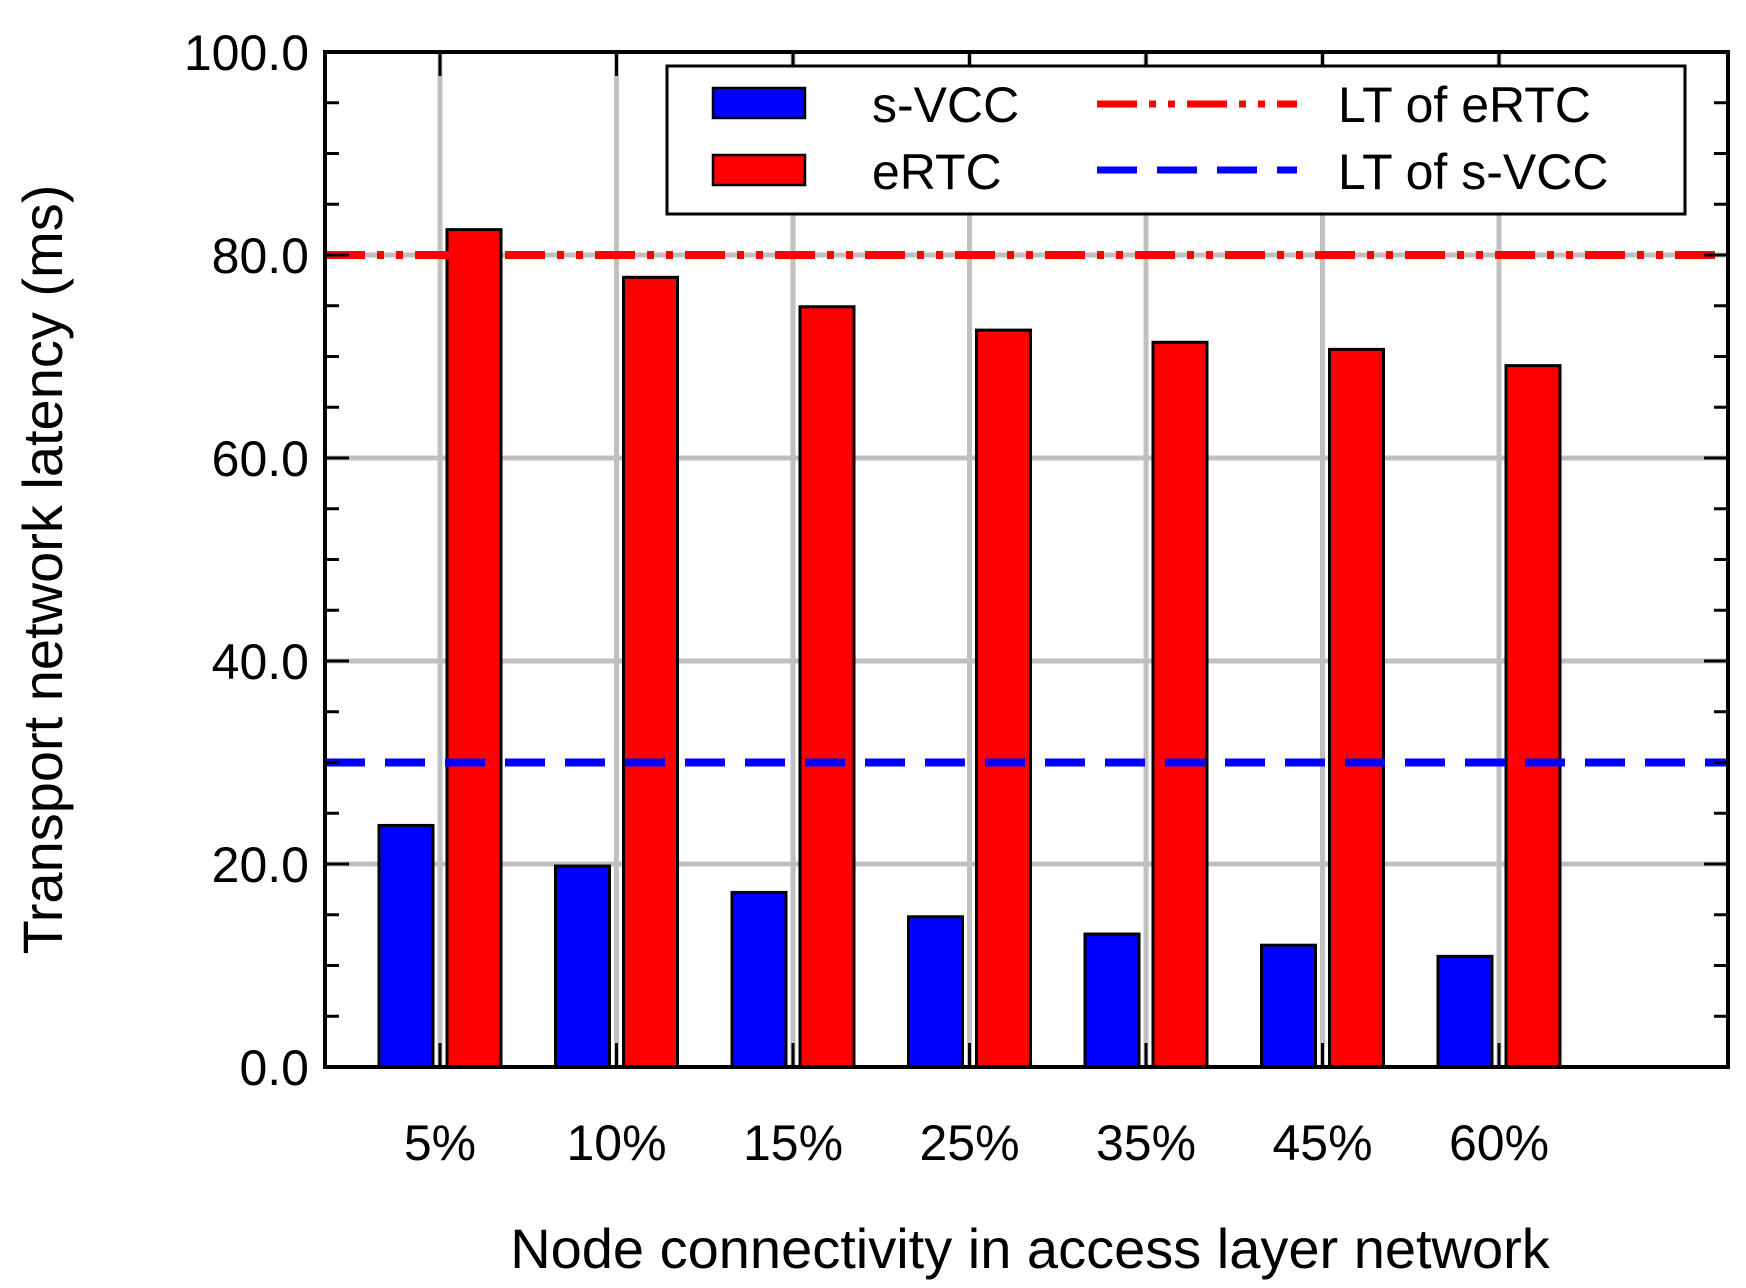 Image resolution: width=1746 pixels, height=1288 pixels. I want to click on x-tick-label-15: 15%, so click(793, 1143).